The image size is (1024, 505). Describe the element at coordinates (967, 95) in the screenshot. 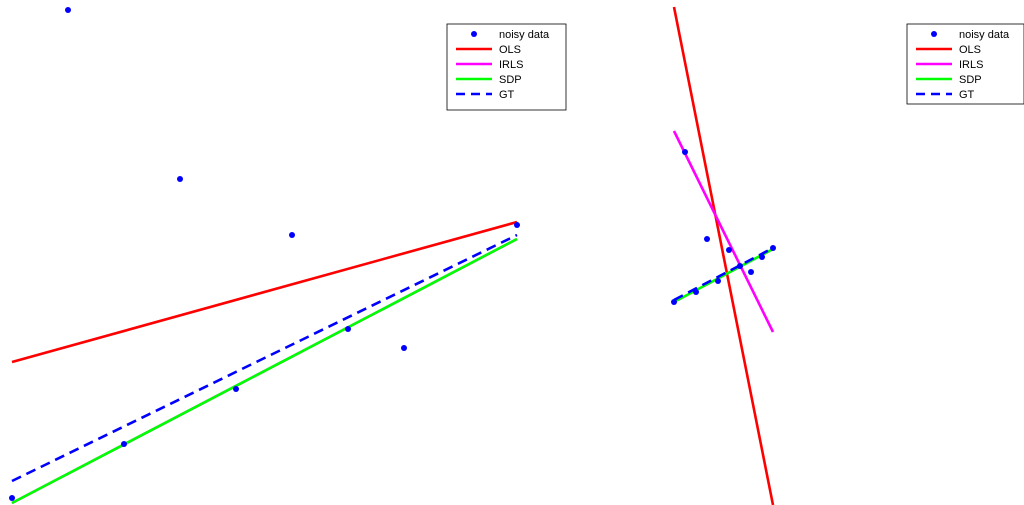

I see `right-legend-label: GT` at that location.